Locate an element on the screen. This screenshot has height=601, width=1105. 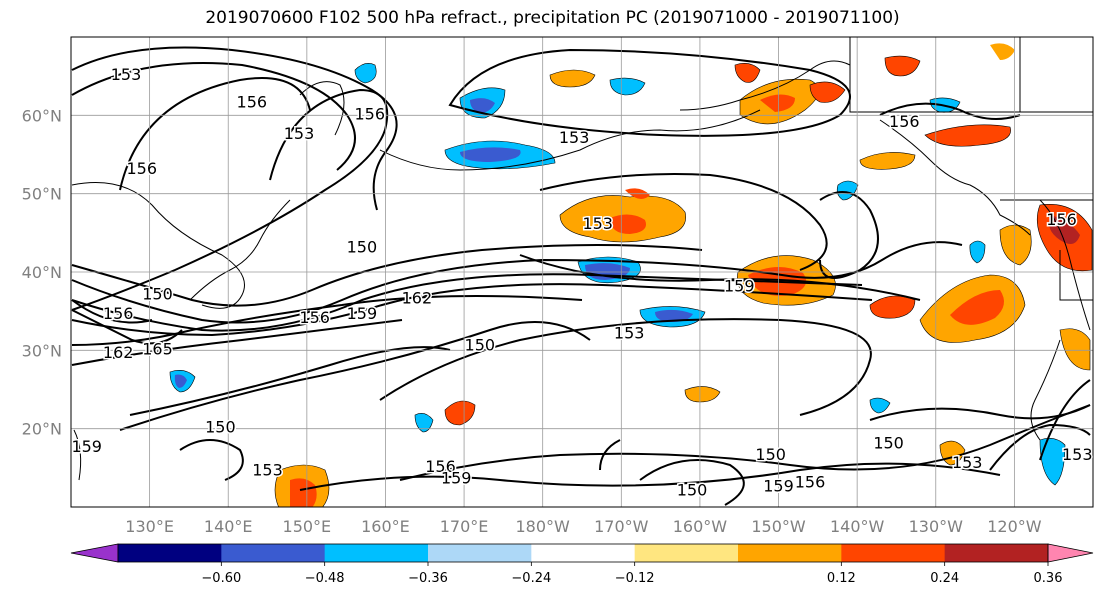
colorbar-tick-label: −0.24 is located at coordinates (531, 578).